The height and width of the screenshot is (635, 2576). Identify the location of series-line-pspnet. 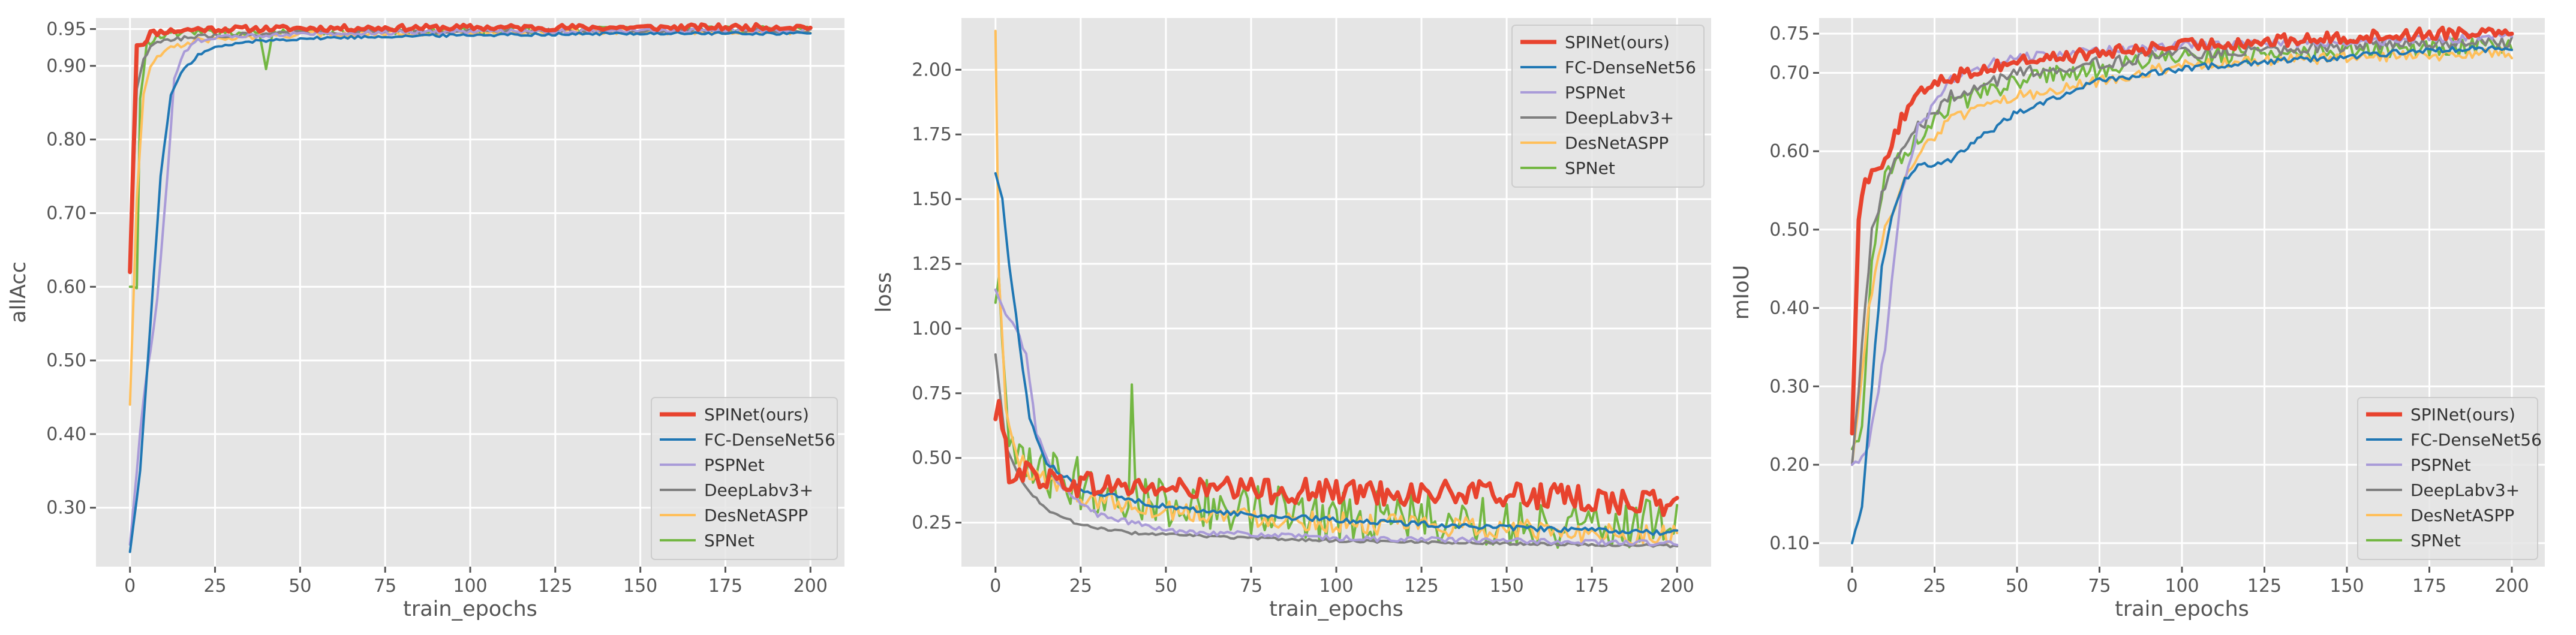
(1337, 417).